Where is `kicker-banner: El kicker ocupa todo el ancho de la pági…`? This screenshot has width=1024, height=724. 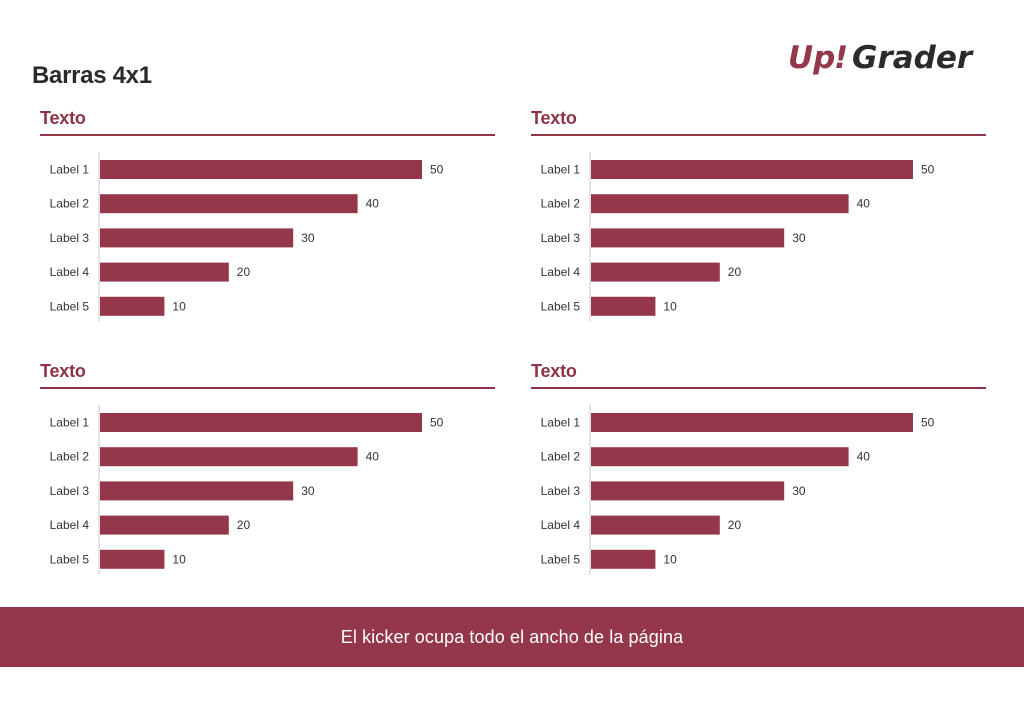
kicker-banner: El kicker ocupa todo el ancho de la pági… is located at coordinates (512, 637).